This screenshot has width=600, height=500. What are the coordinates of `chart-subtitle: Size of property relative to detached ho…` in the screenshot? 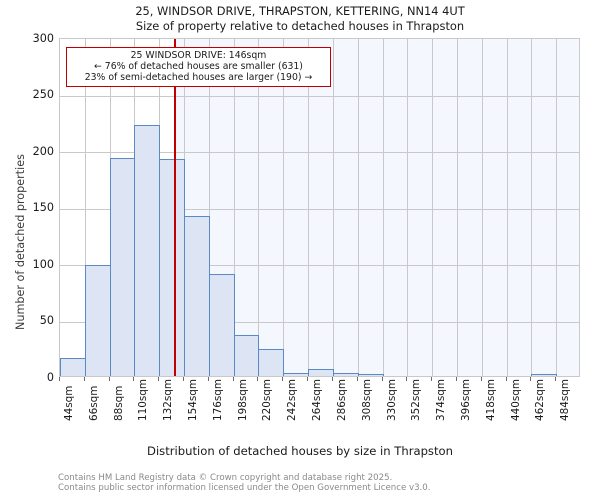 It's located at (300, 26).